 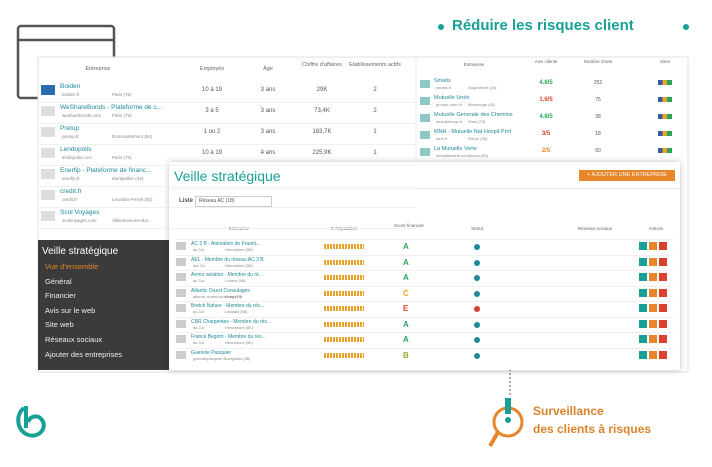 What do you see at coordinates (406, 355) in the screenshot?
I see `financial-score: B` at bounding box center [406, 355].